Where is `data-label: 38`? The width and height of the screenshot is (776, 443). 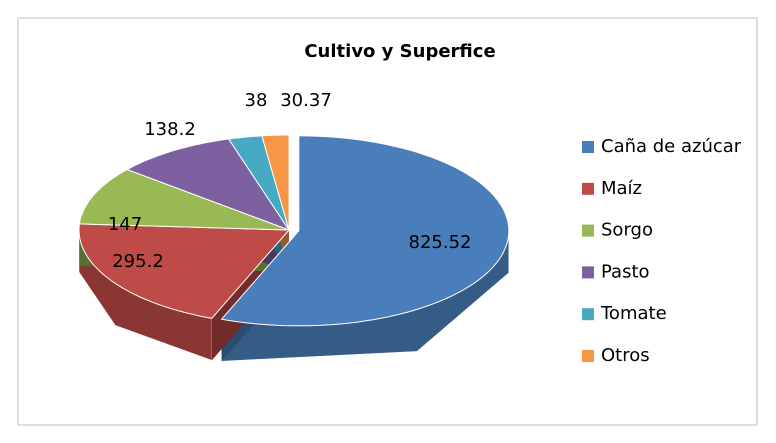 data-label: 38 is located at coordinates (256, 100).